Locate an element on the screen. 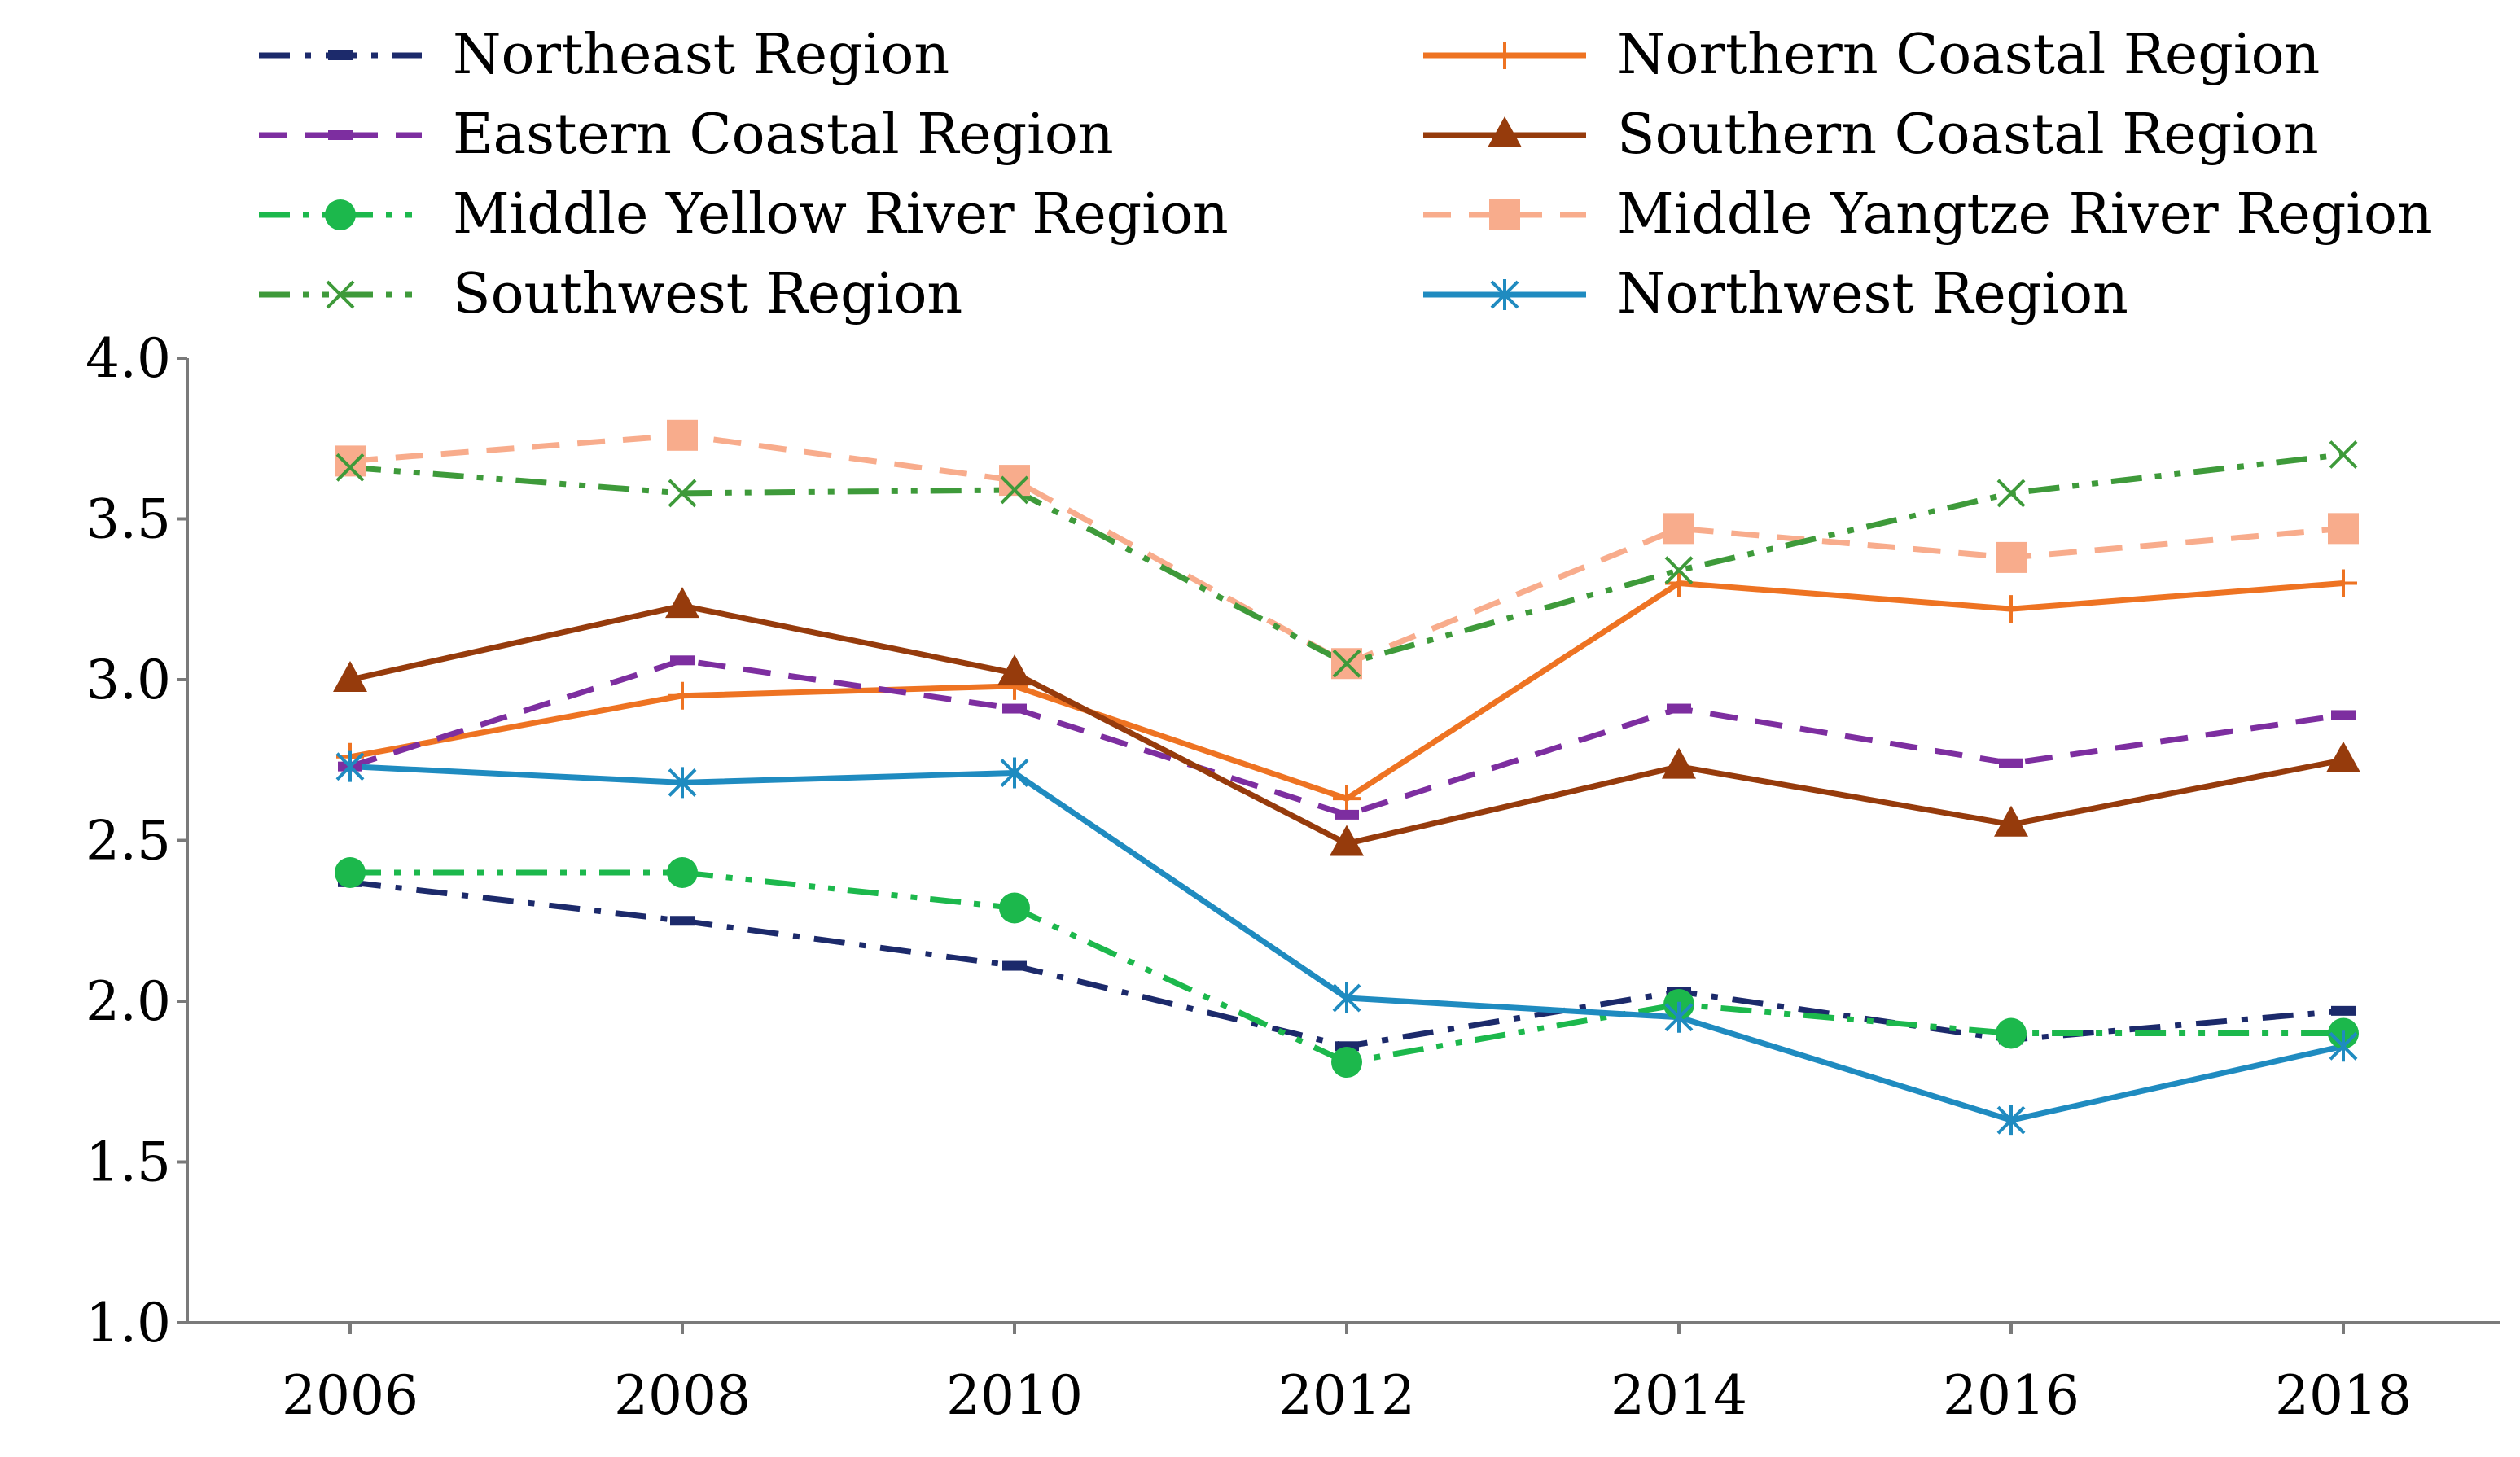  legend-item: Northwest Region is located at coordinates (1775, 294).